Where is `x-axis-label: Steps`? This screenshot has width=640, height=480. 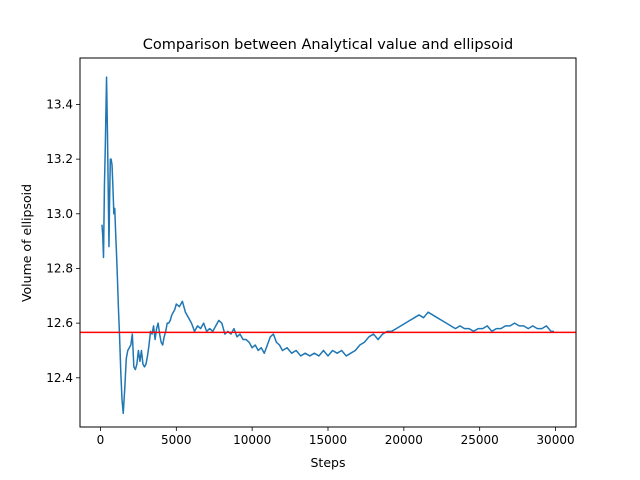 x-axis-label: Steps is located at coordinates (328, 462).